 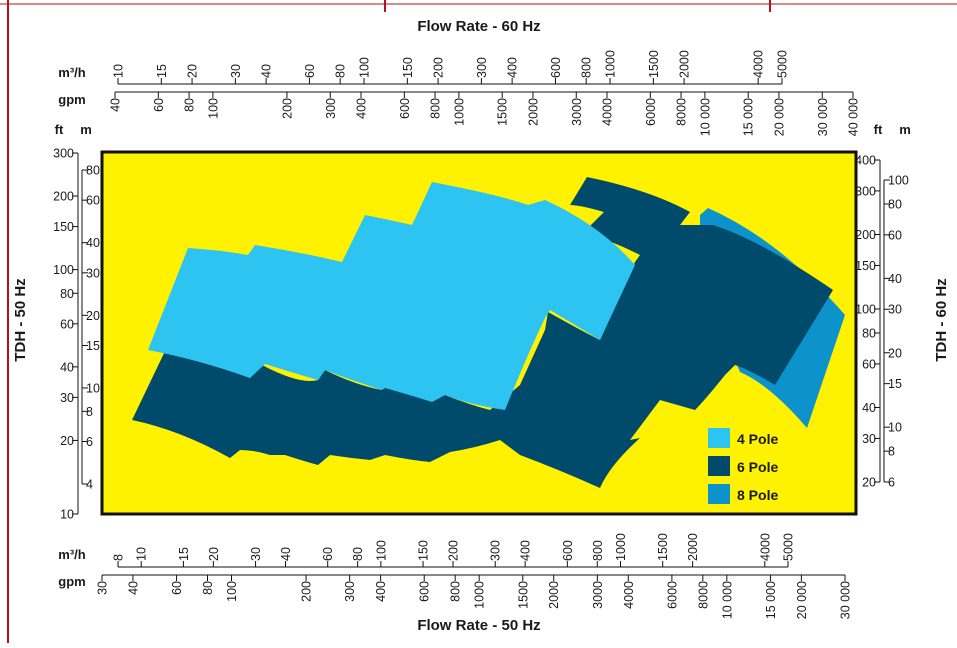 What do you see at coordinates (67, 294) in the screenshot?
I see `left-ft-tick-label: 80` at bounding box center [67, 294].